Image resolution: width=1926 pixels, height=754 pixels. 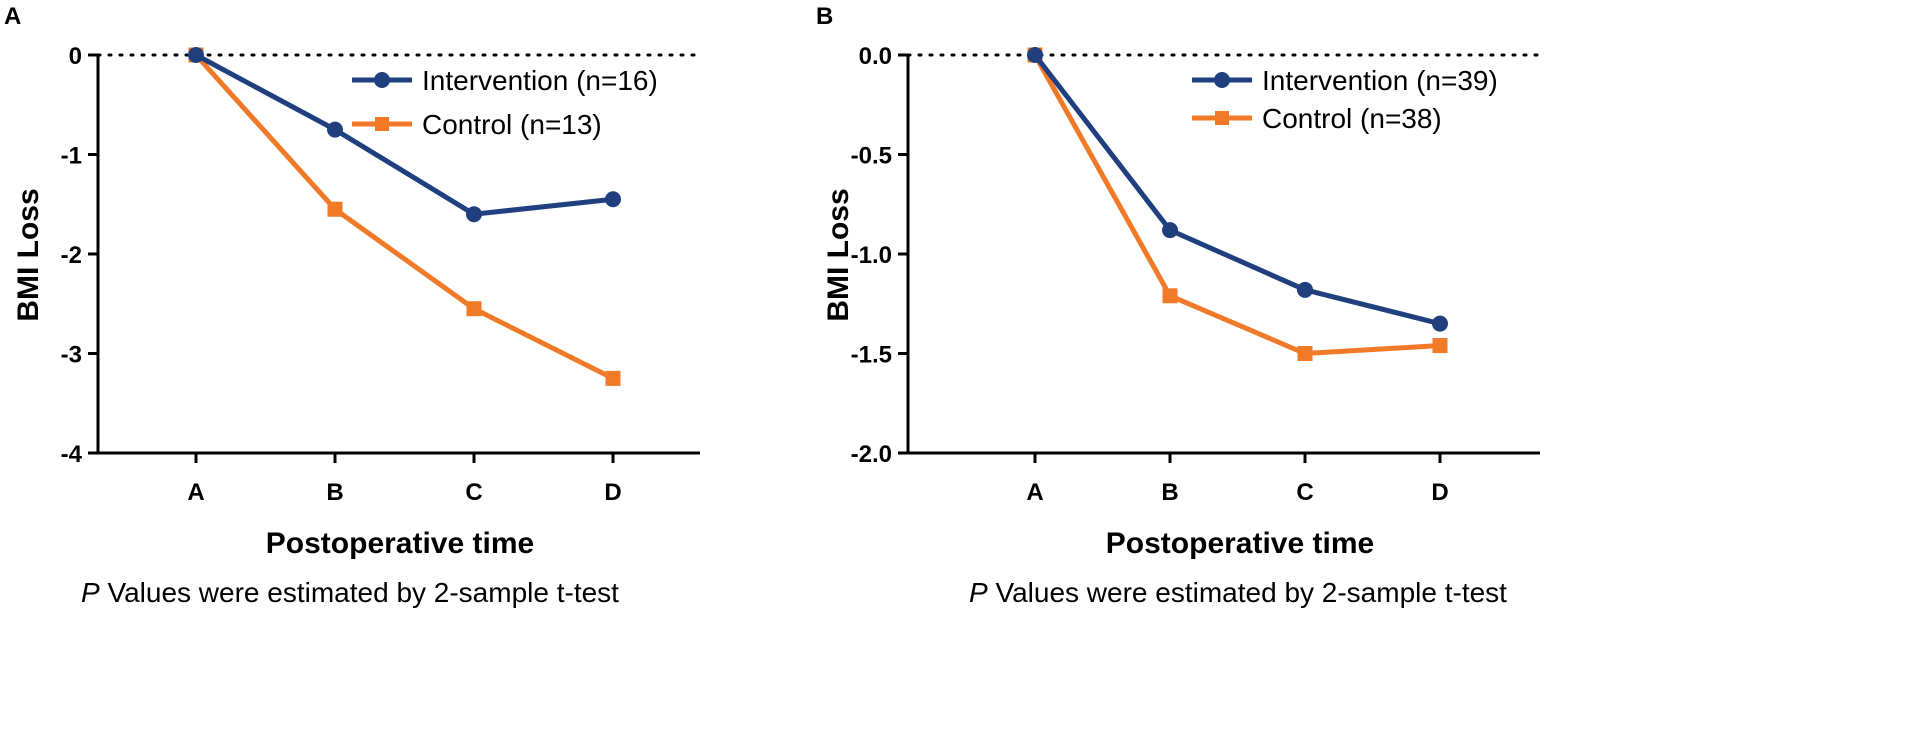 I want to click on legend: Intervention (n=39) Control (n=38), so click(x=1345, y=99).